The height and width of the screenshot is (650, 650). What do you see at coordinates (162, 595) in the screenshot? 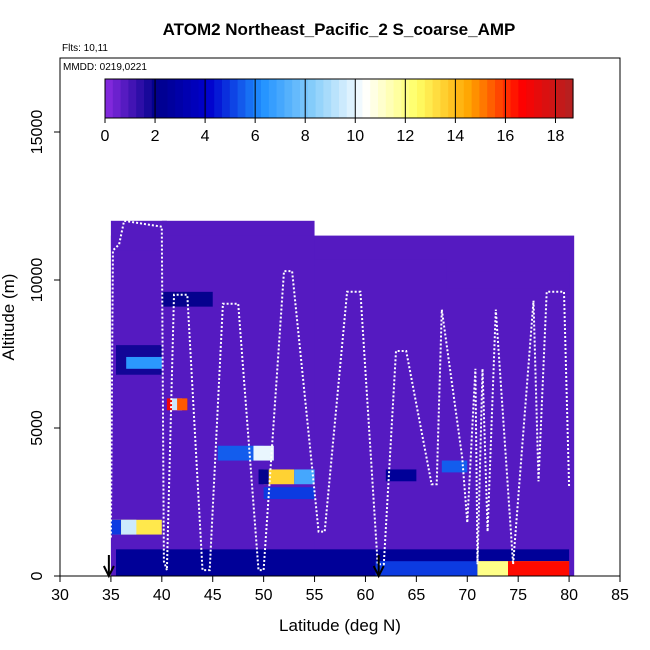
I see `x-tick-label-2: 40` at bounding box center [162, 595].